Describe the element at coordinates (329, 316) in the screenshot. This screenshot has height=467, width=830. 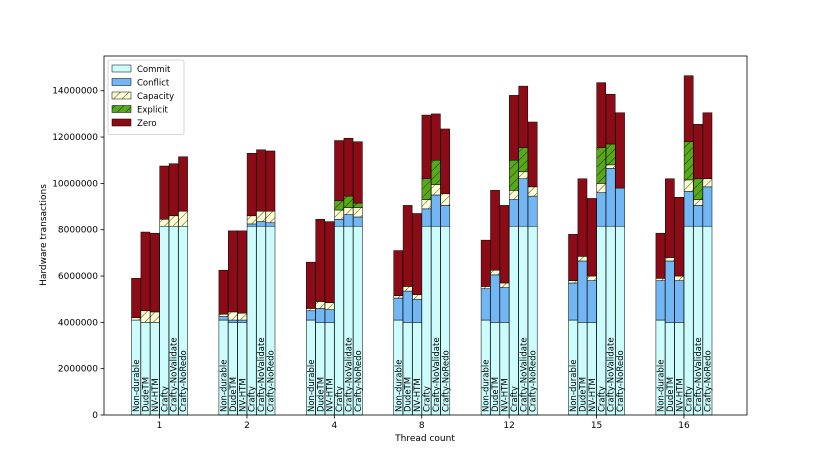
I see `bar-segment-conflict-nv-htm-t4` at that location.